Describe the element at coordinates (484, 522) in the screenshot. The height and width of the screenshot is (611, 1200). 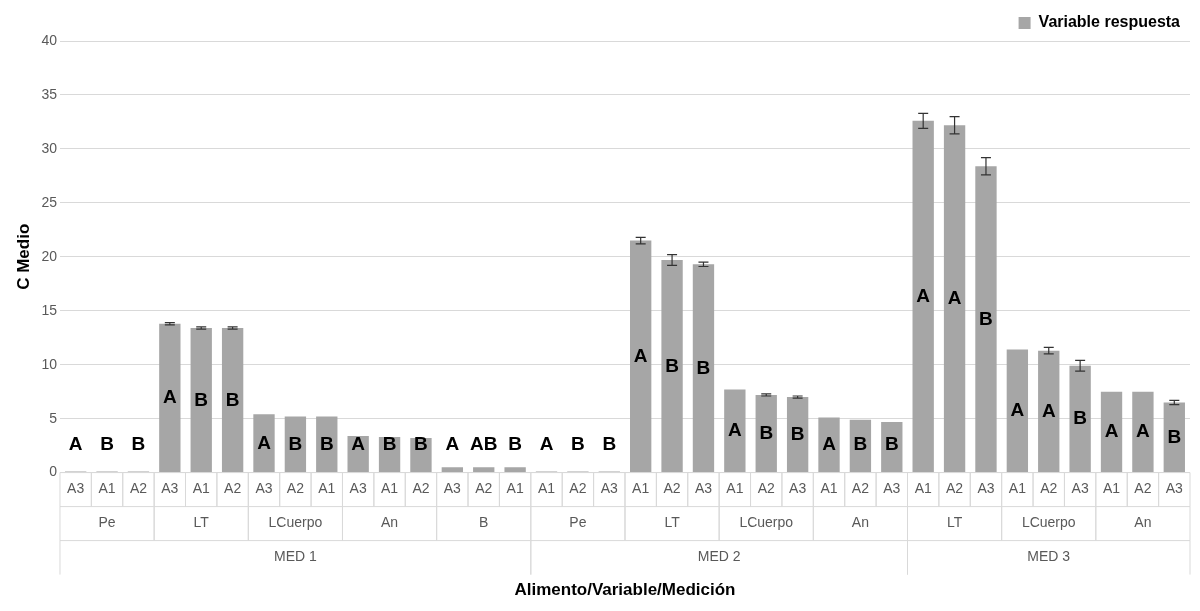
I see `text: B` at that location.